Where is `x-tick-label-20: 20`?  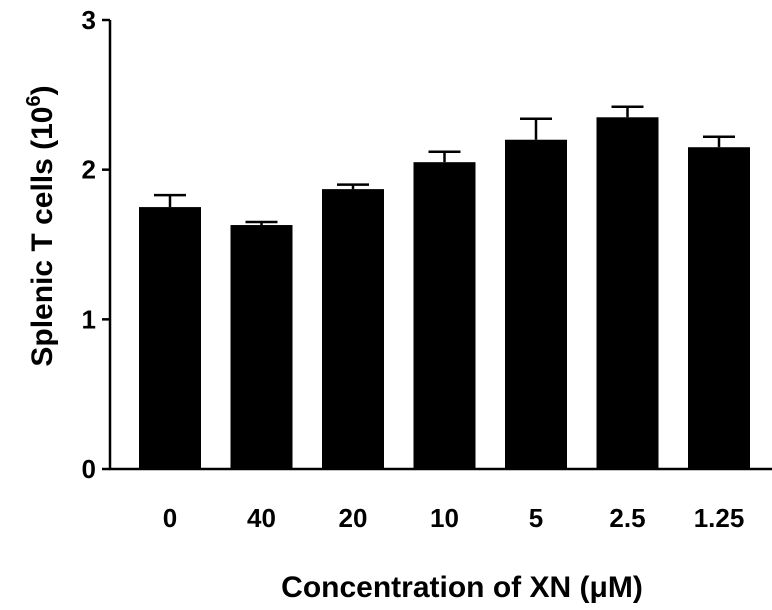 x-tick-label-20: 20 is located at coordinates (353, 518).